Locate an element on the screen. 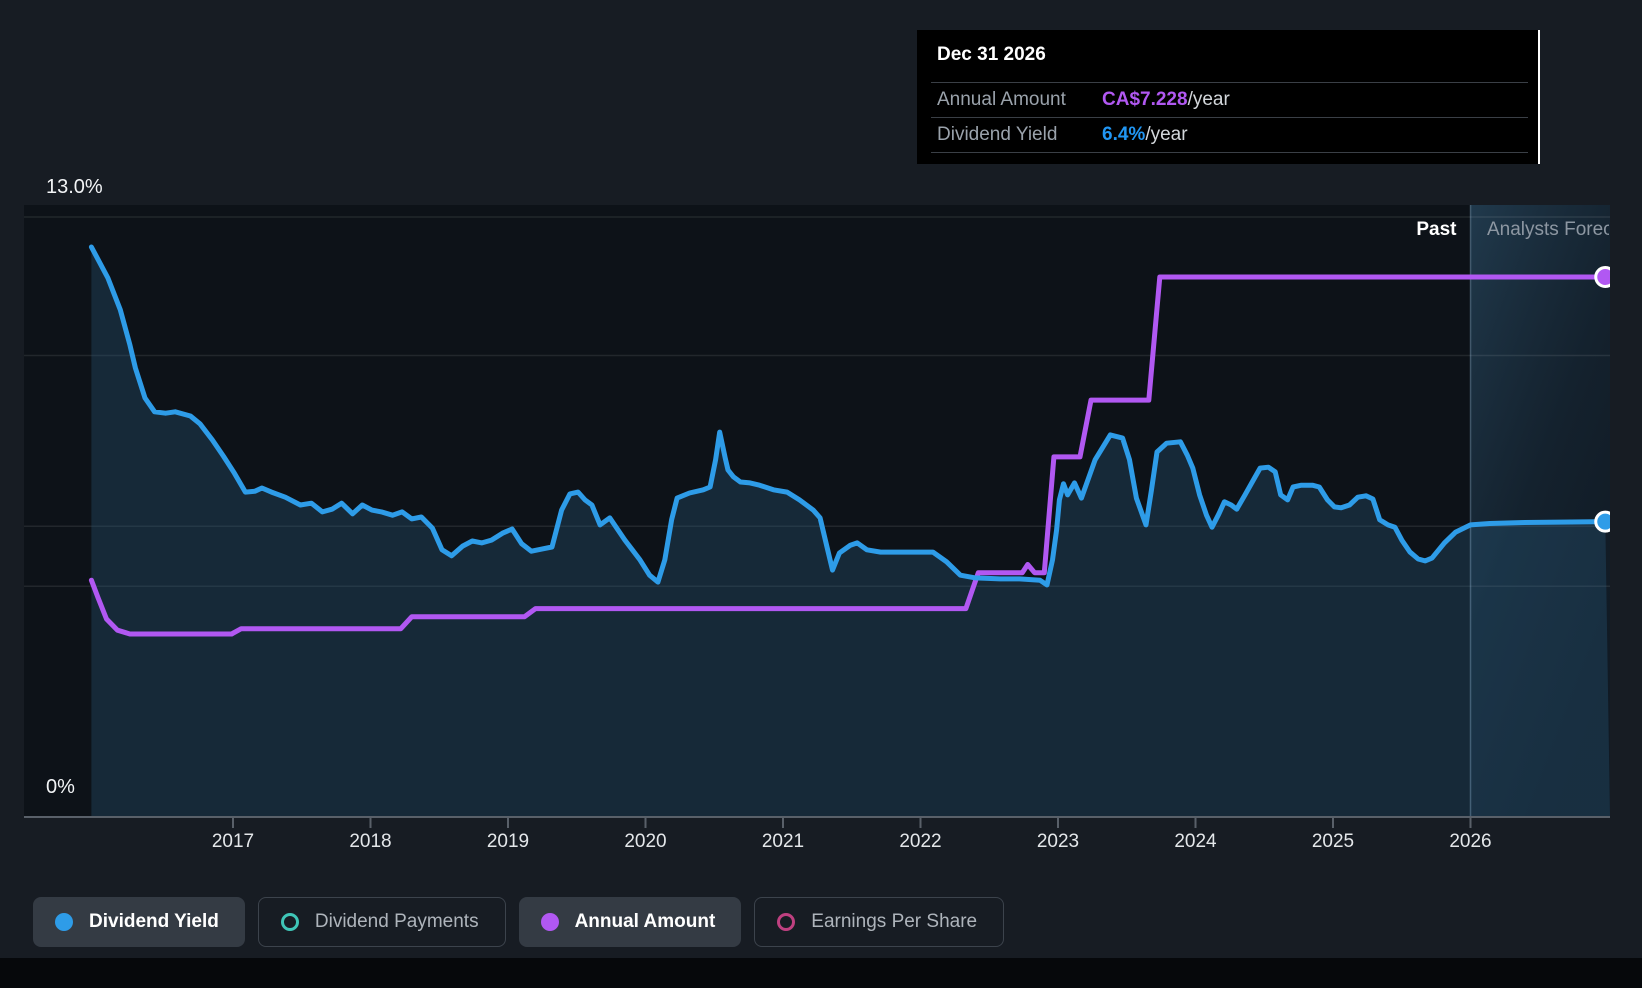 This screenshot has height=988, width=1642. dividend-yield-dot-icon is located at coordinates (64, 922).